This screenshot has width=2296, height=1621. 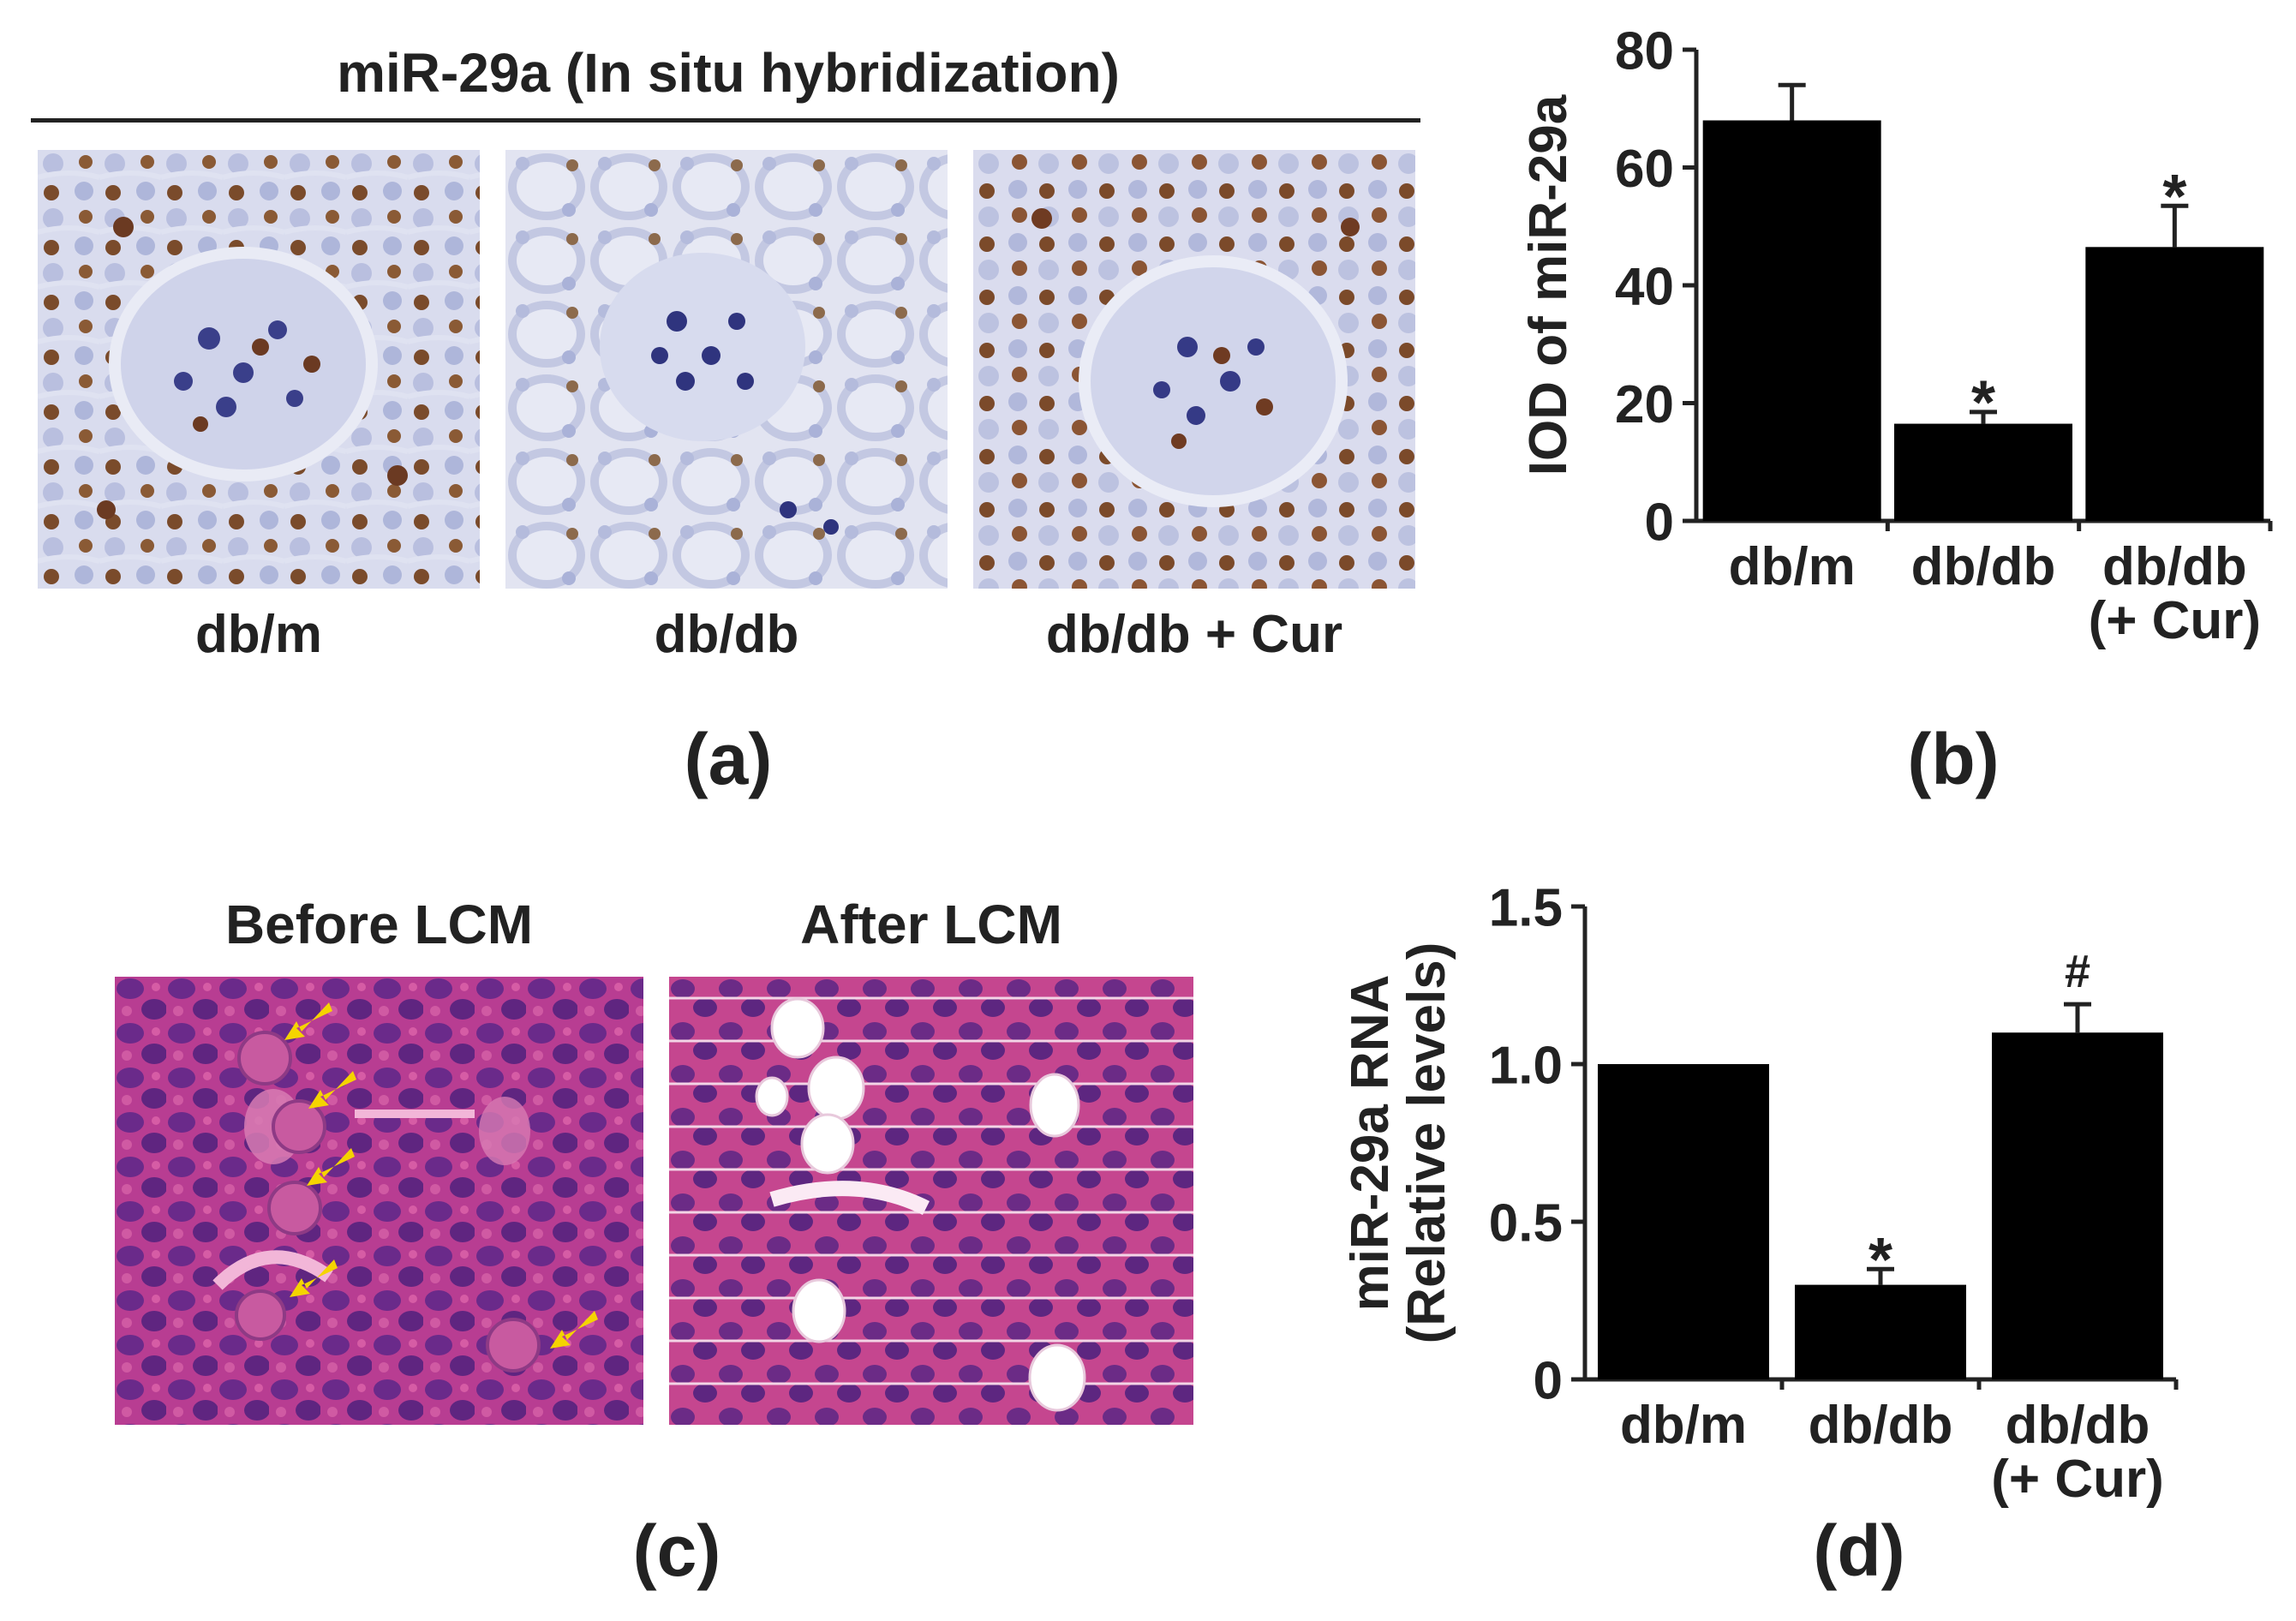 I want to click on chart-d-y-axis-title: miR-29a RNA, so click(x=1370, y=1143).